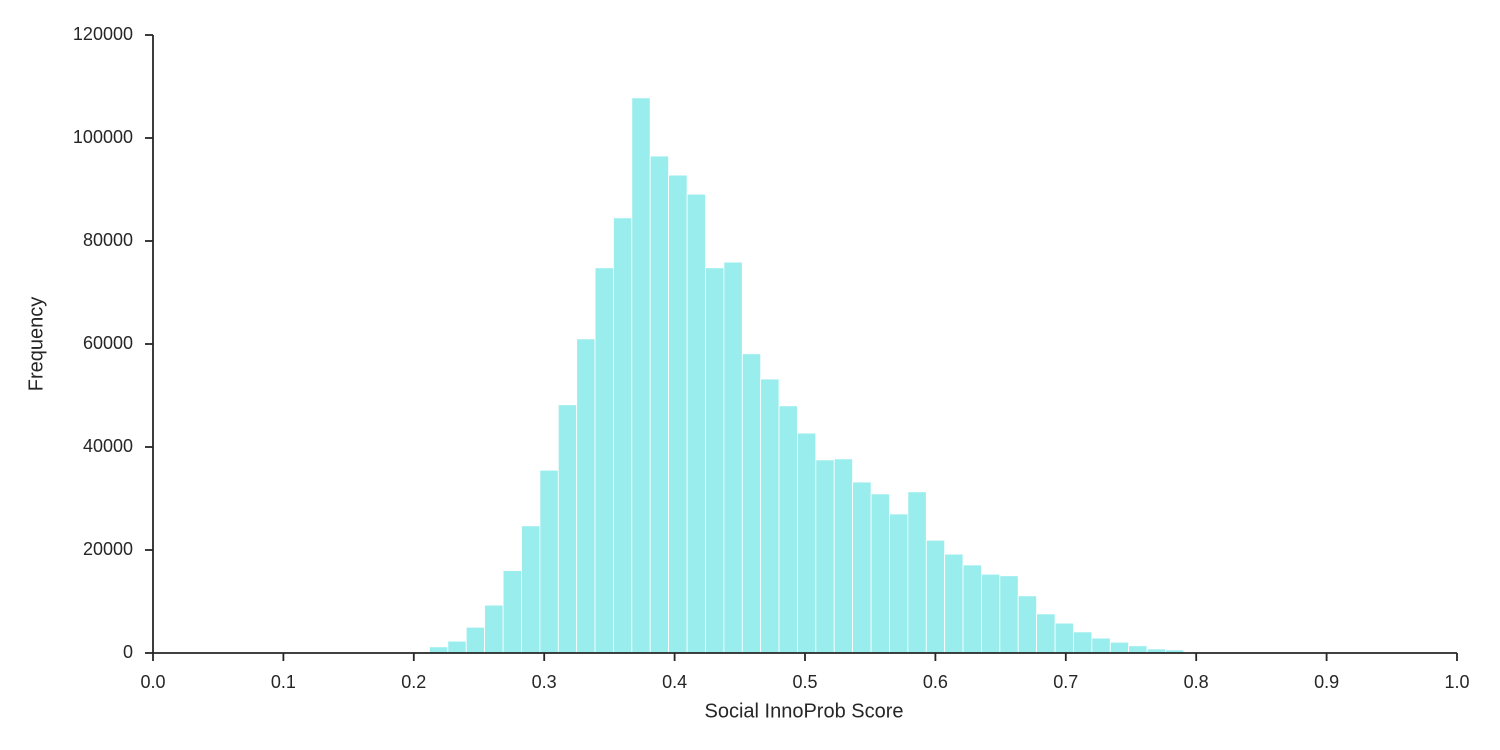  What do you see at coordinates (935, 682) in the screenshot?
I see `x-tick-label: 0.6` at bounding box center [935, 682].